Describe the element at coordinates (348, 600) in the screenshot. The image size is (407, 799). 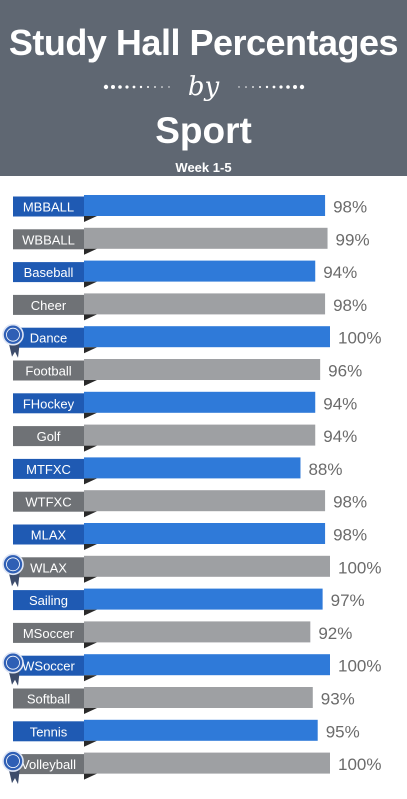
I see `value-label: 97%` at that location.